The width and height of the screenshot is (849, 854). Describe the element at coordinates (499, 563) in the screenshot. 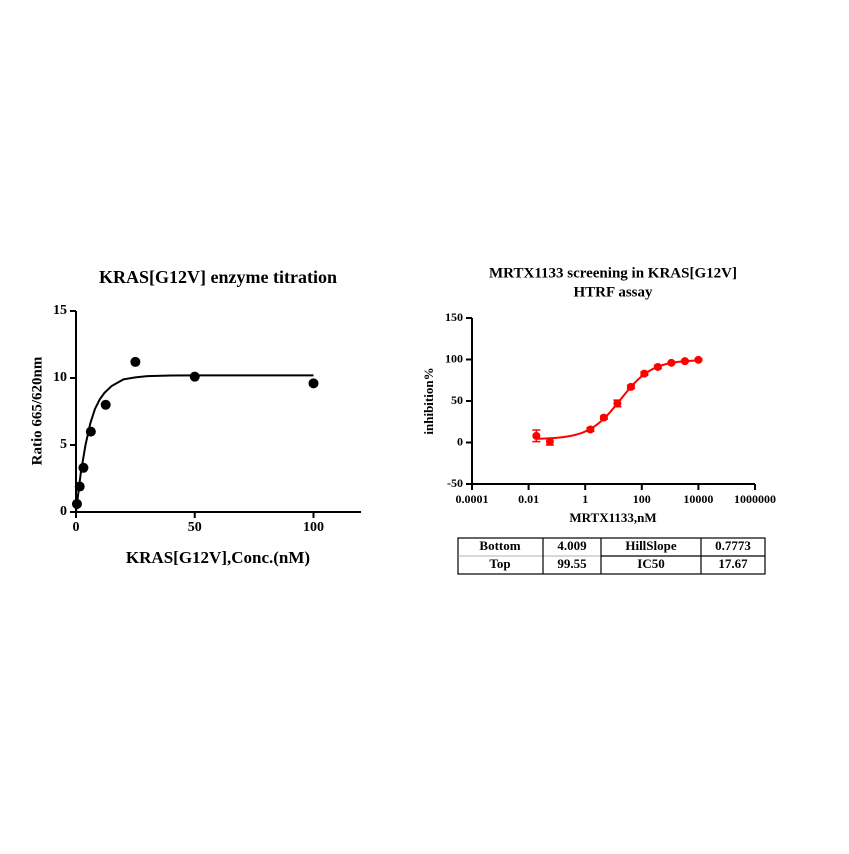

I see `table-cell: Top` at that location.